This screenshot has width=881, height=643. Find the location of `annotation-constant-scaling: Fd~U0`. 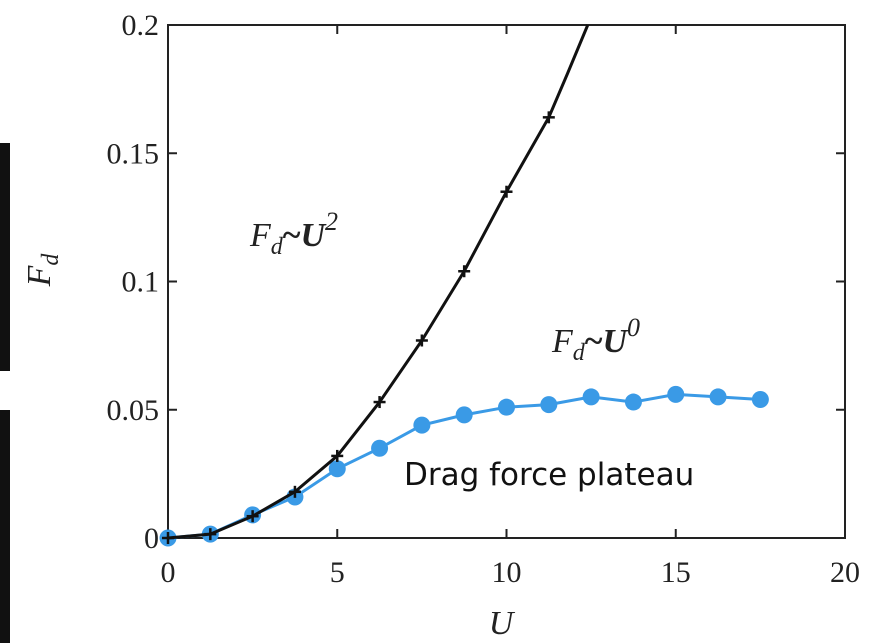

annotation-constant-scaling: Fd~U0 is located at coordinates (595, 339).